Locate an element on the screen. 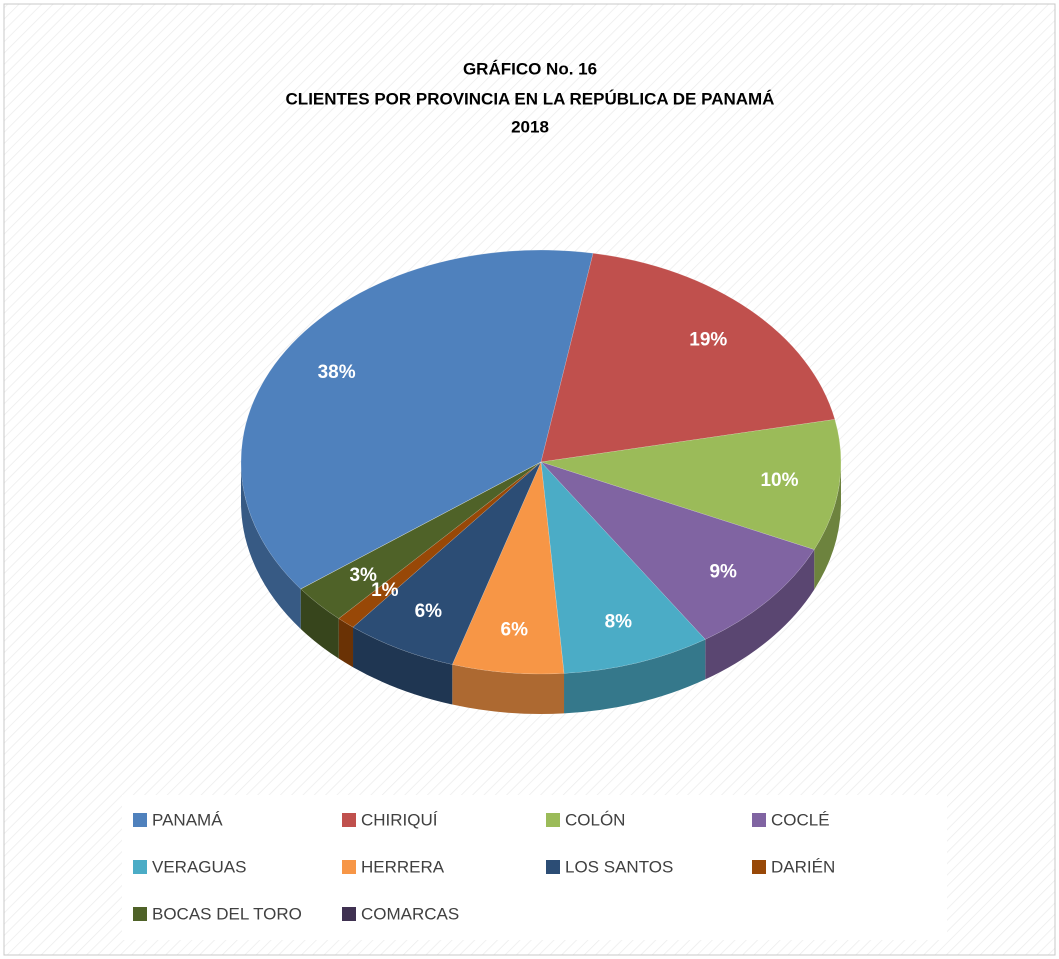  data-label: 38% is located at coordinates (337, 372).